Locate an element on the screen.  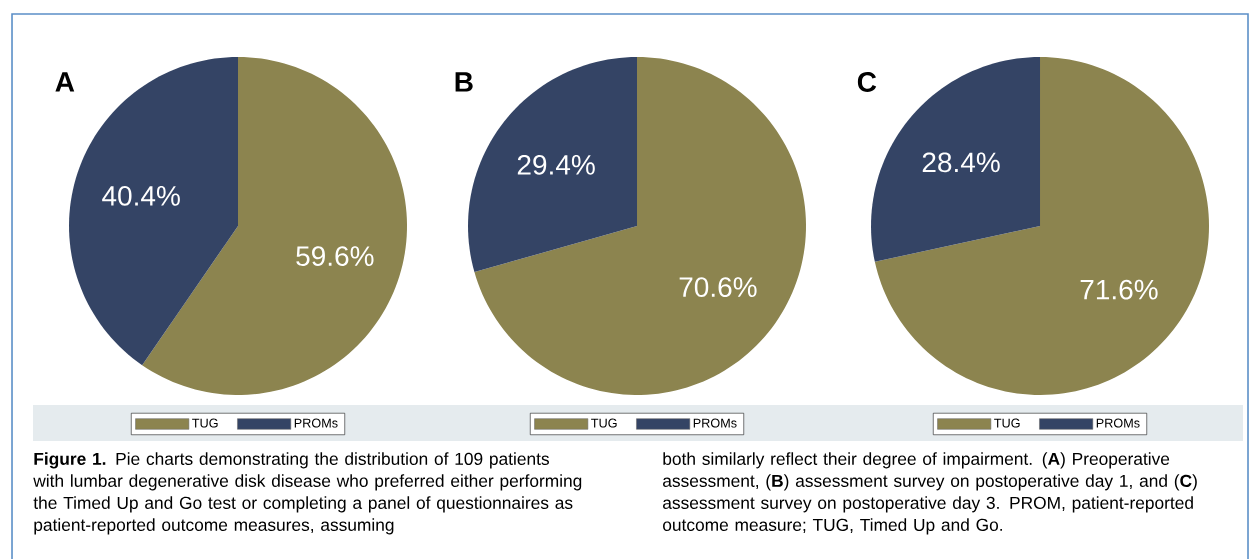
data-label: 40.4% is located at coordinates (141, 195).